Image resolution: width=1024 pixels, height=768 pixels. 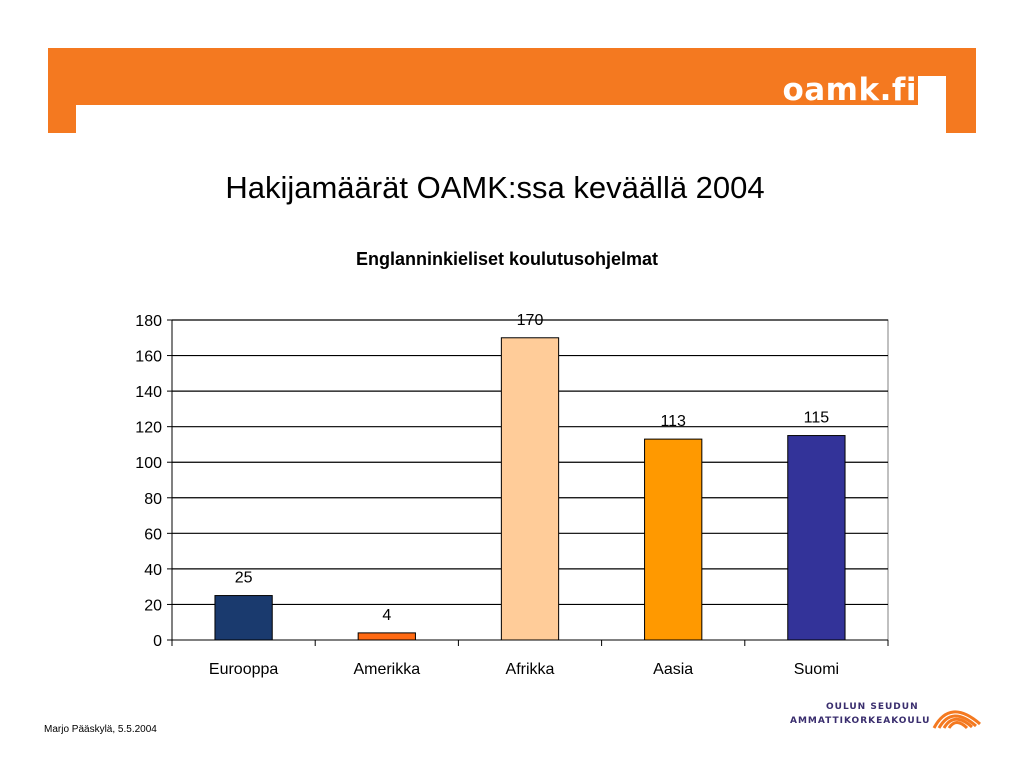 I want to click on data-label: 4, so click(x=386, y=615).